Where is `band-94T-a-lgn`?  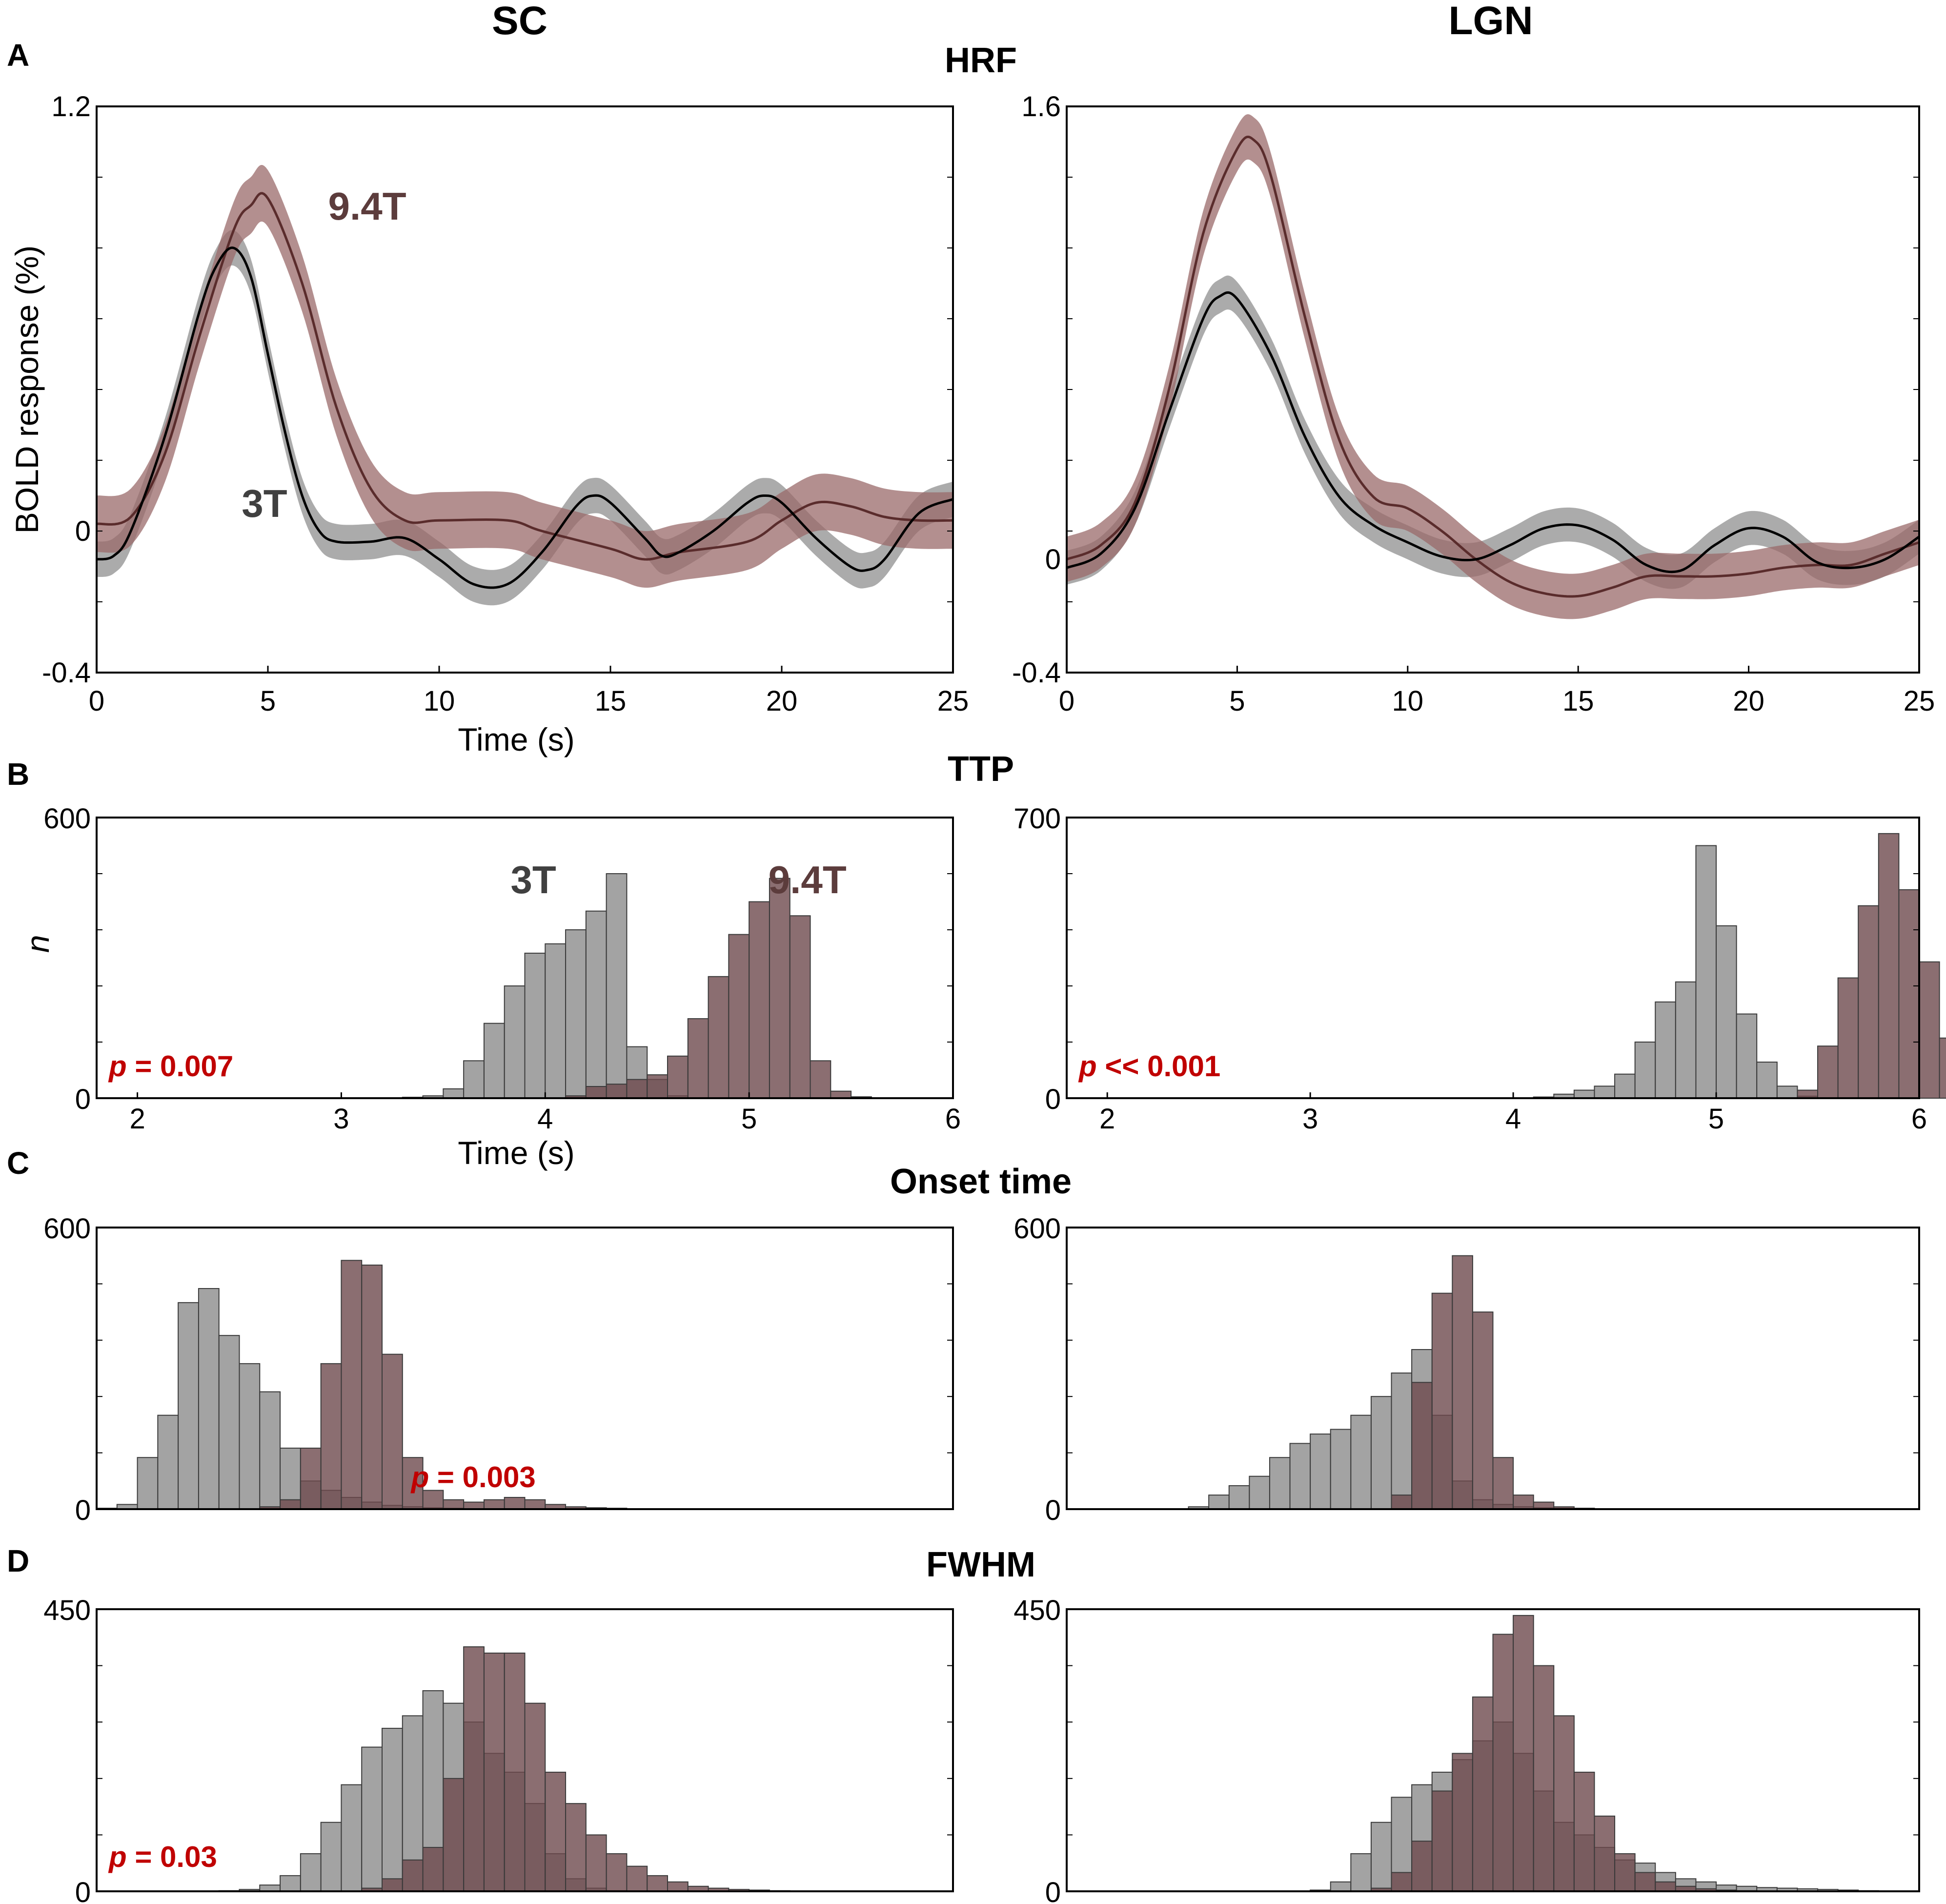 band-94T-a-lgn is located at coordinates (1493, 366).